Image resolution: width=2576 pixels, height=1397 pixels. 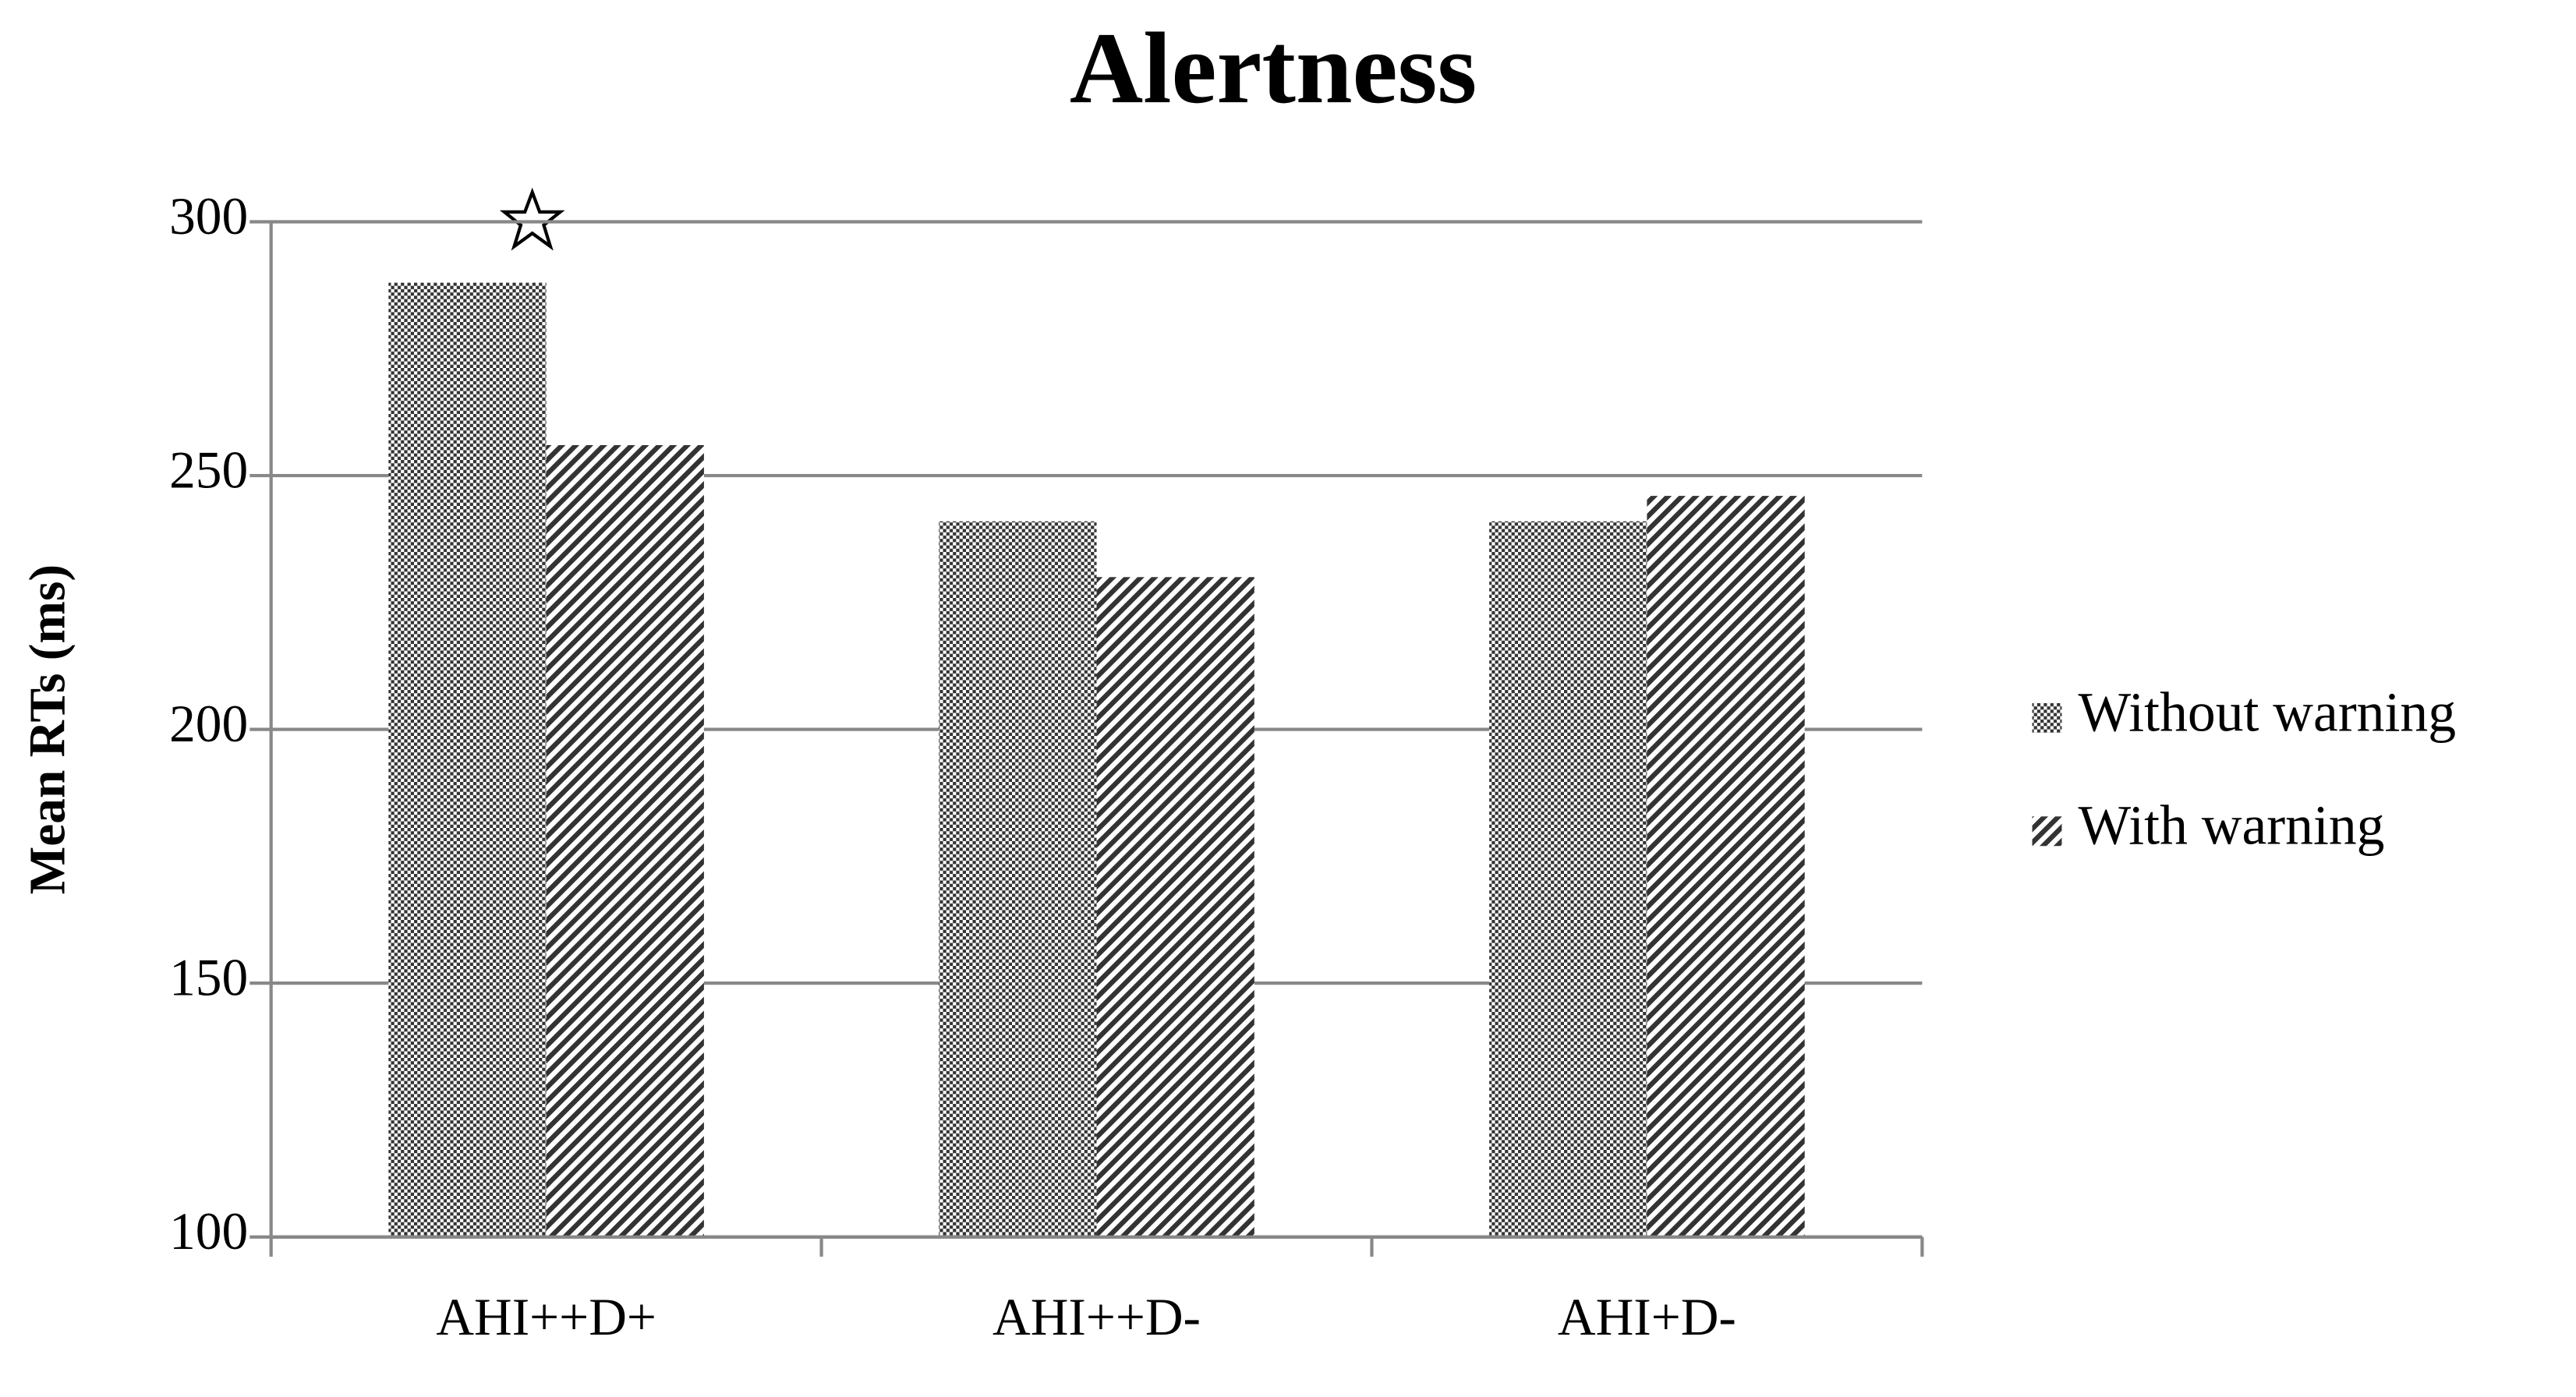 What do you see at coordinates (2267, 712) in the screenshot?
I see `legend-label: Without warning` at bounding box center [2267, 712].